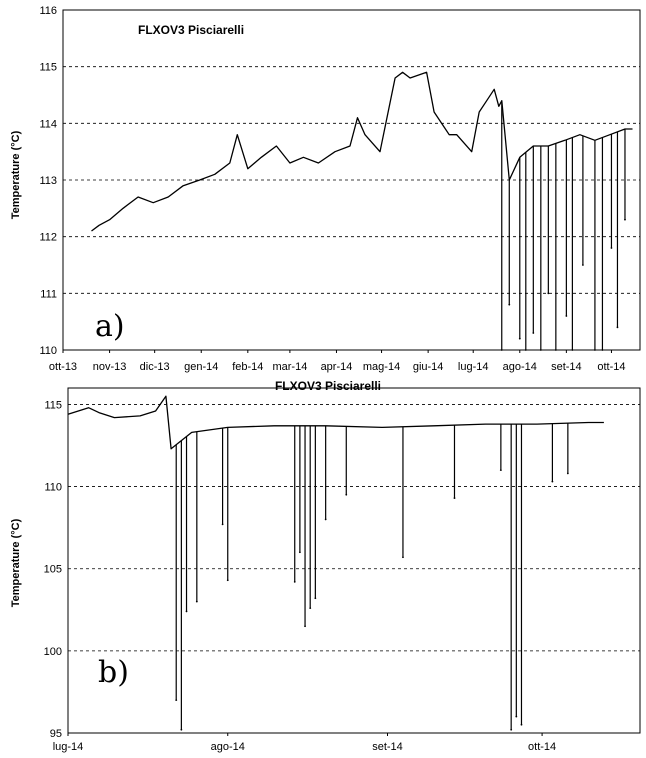  Describe the element at coordinates (48, 181) in the screenshot. I see `chart-a-ytick-label: 113` at that location.